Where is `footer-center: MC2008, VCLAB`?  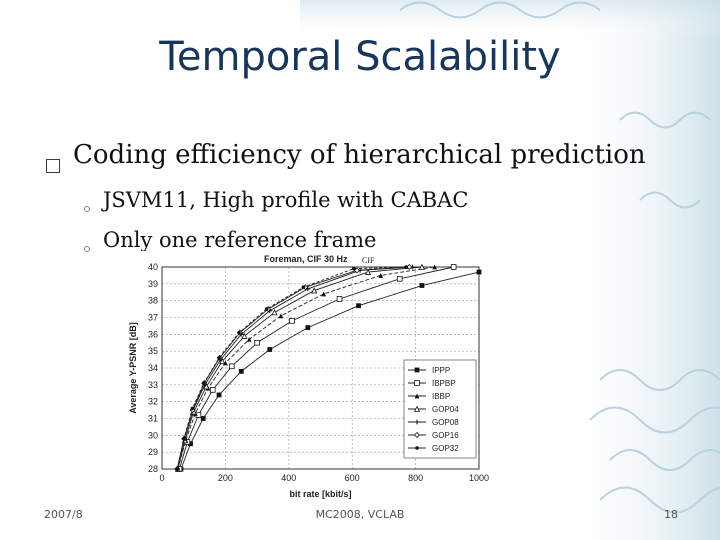
footer-center: MC2008, VCLAB is located at coordinates (360, 514).